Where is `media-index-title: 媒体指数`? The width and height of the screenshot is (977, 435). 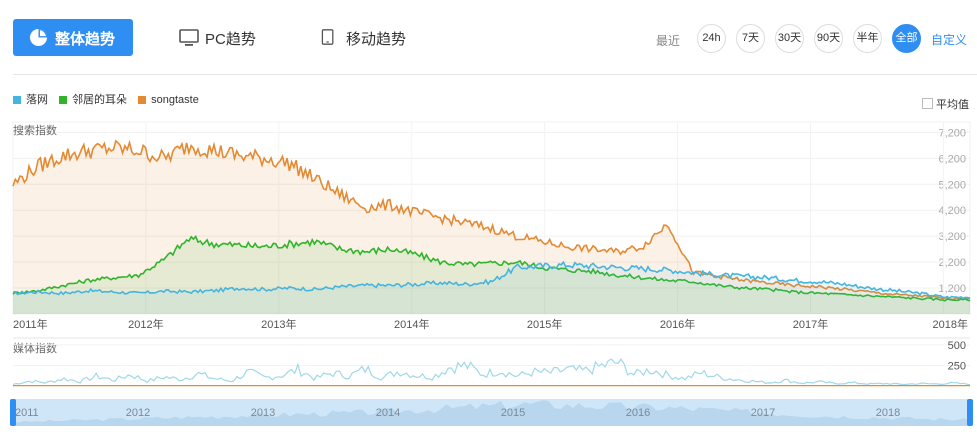 media-index-title: 媒体指数 is located at coordinates (35, 348).